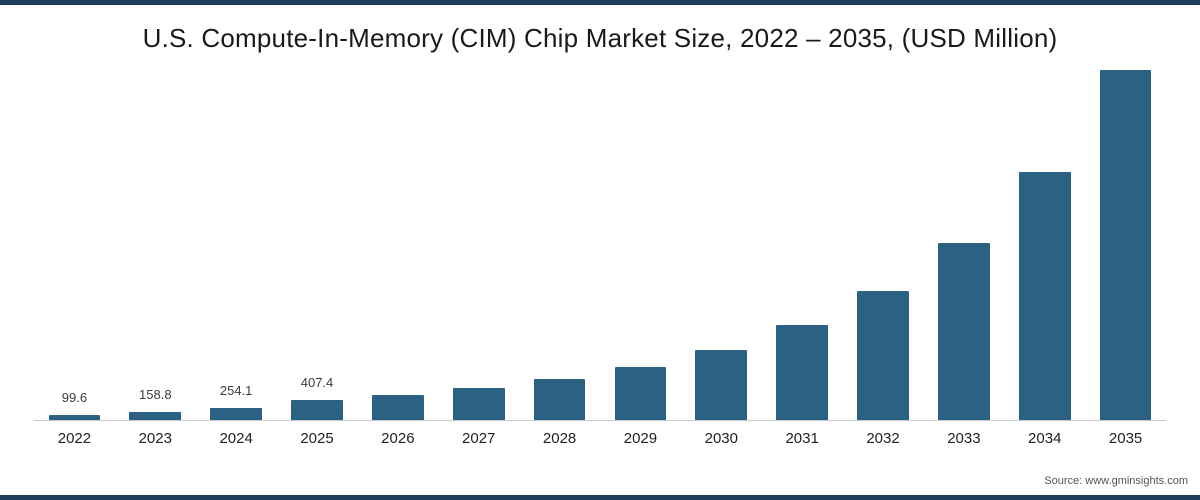  What do you see at coordinates (74, 438) in the screenshot?
I see `x-tick-2022: 2022` at bounding box center [74, 438].